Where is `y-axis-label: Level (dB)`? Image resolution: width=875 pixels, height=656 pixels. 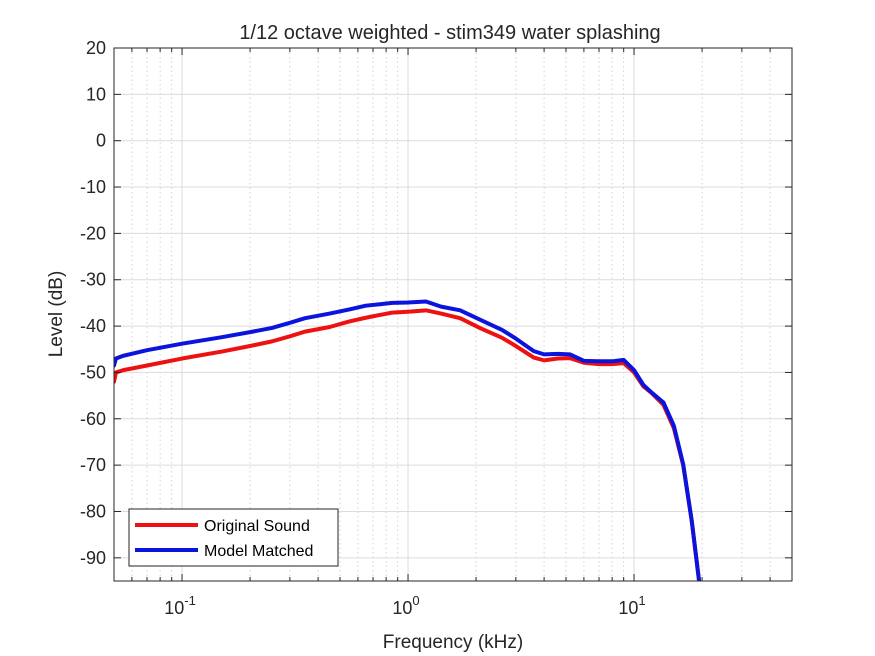 y-axis-label: Level (dB) is located at coordinates (56, 314).